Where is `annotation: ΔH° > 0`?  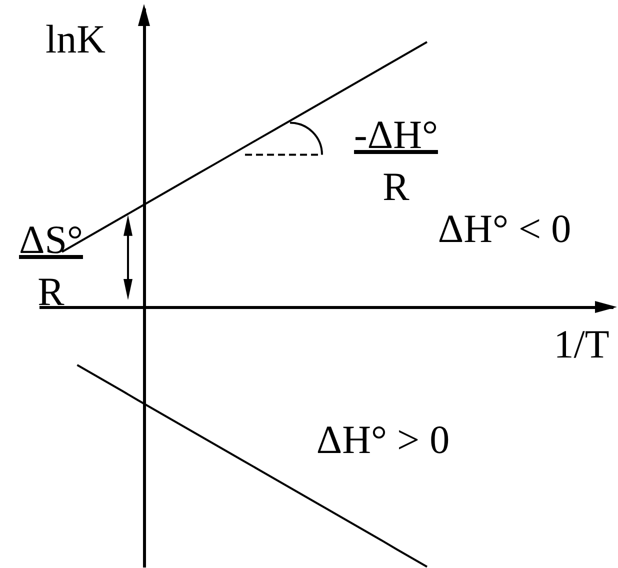
annotation: ΔH° > 0 is located at coordinates (383, 439).